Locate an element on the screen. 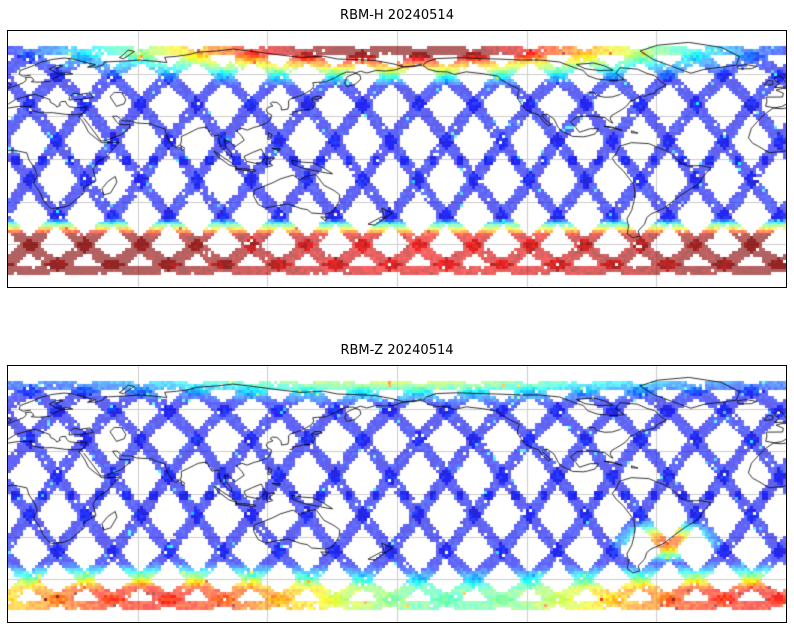  panel-title-rbm-h: RBM-H 20240514 is located at coordinates (397, 15).